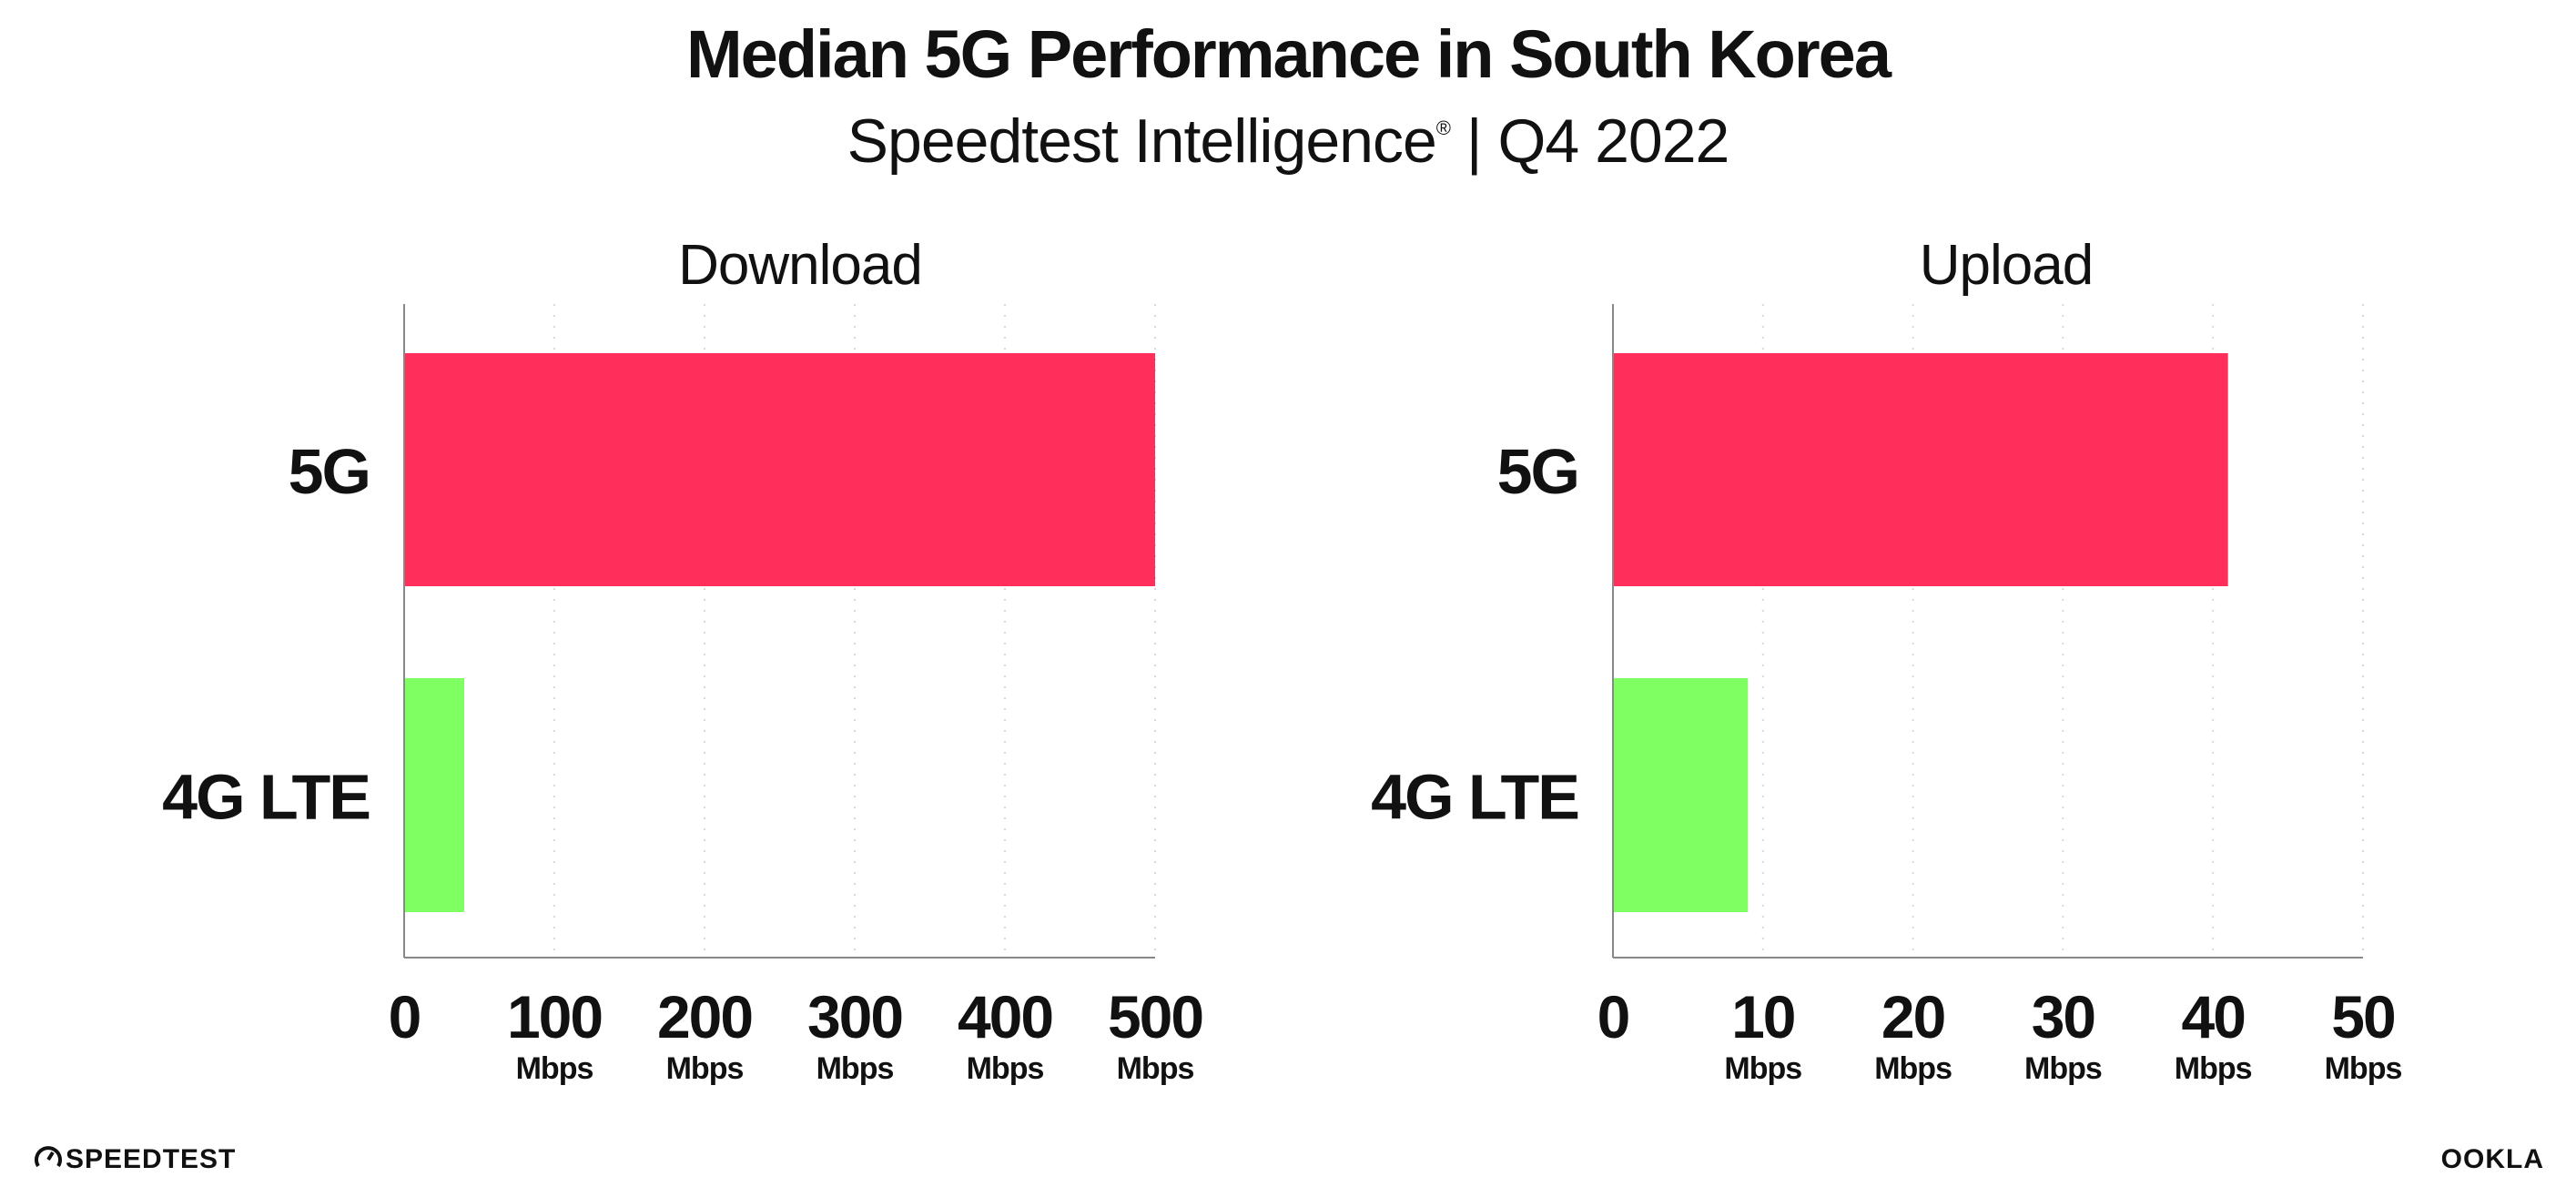 The image size is (2576, 1197). I want to click on x-tick-label: 10, so click(1762, 1017).